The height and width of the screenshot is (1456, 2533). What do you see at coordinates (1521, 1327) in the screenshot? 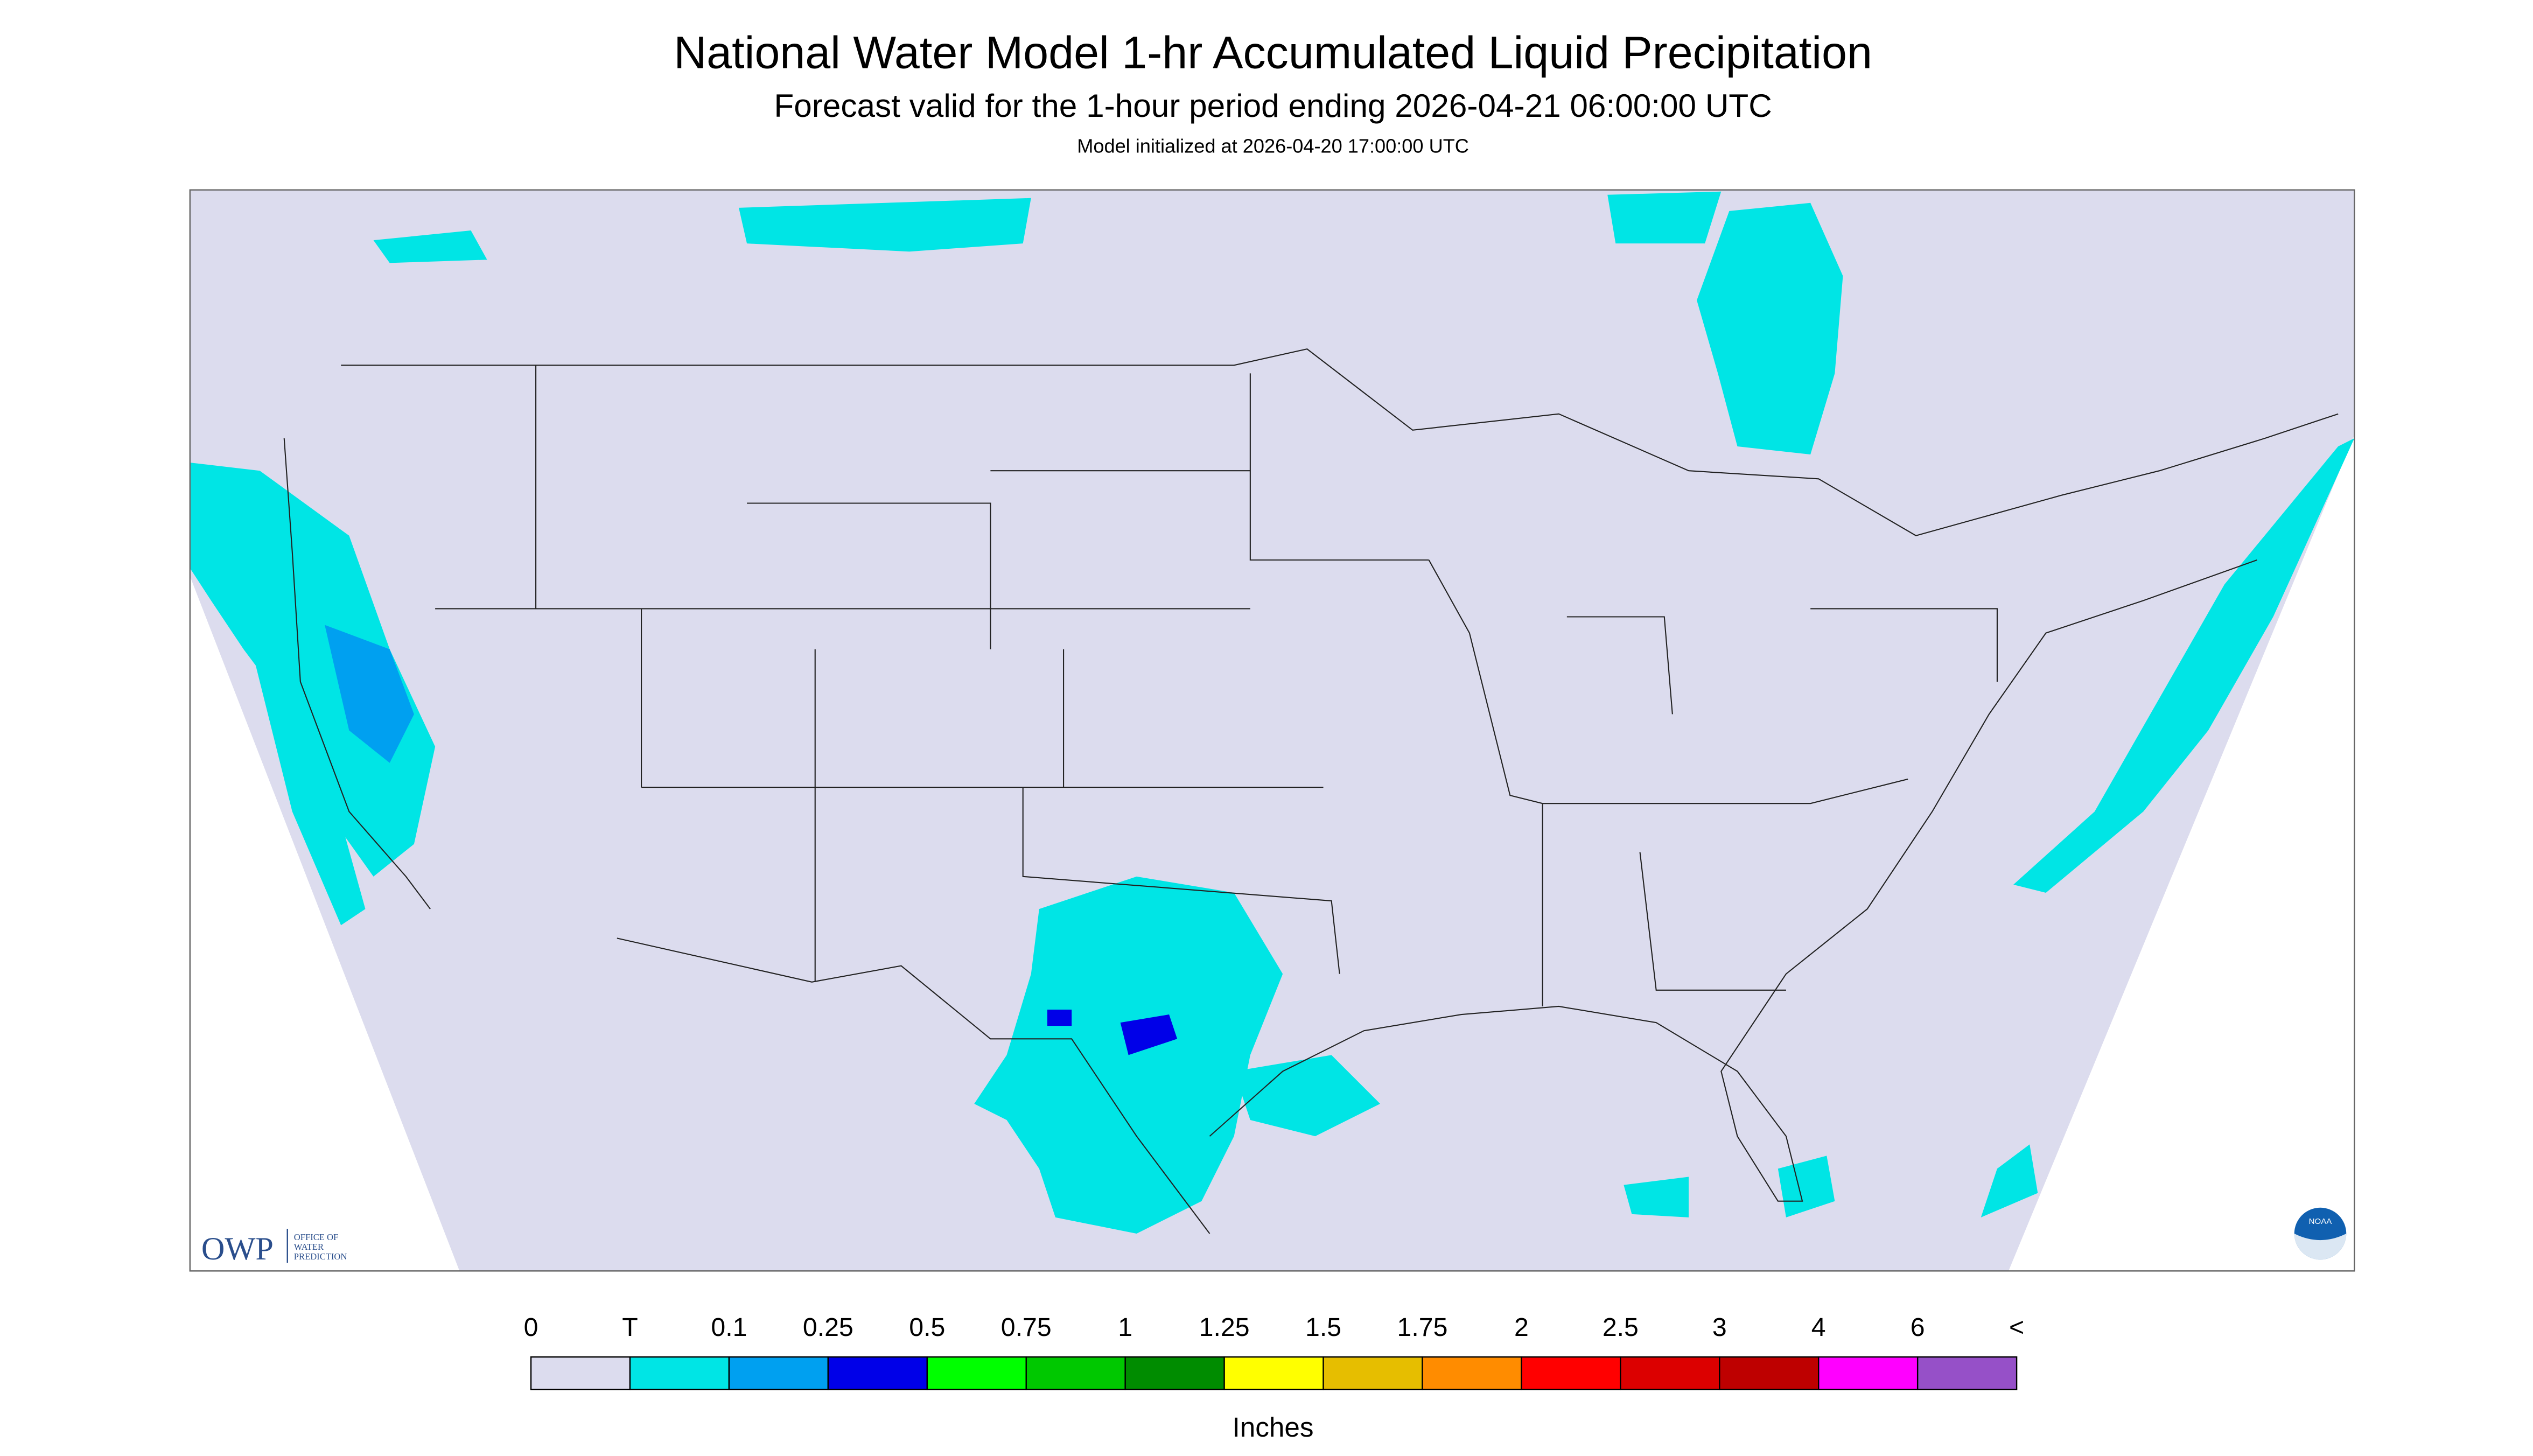
I see `legend-label: 2` at bounding box center [1521, 1327].